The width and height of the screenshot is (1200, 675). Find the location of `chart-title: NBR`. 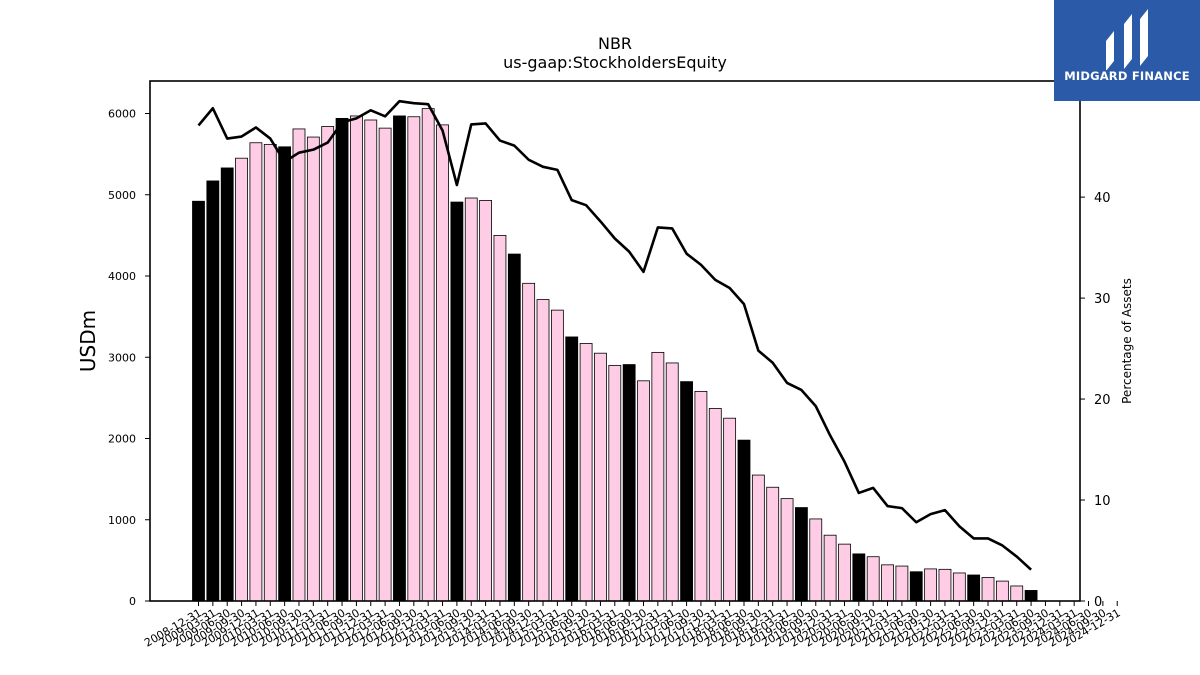

chart-title: NBR is located at coordinates (615, 43).